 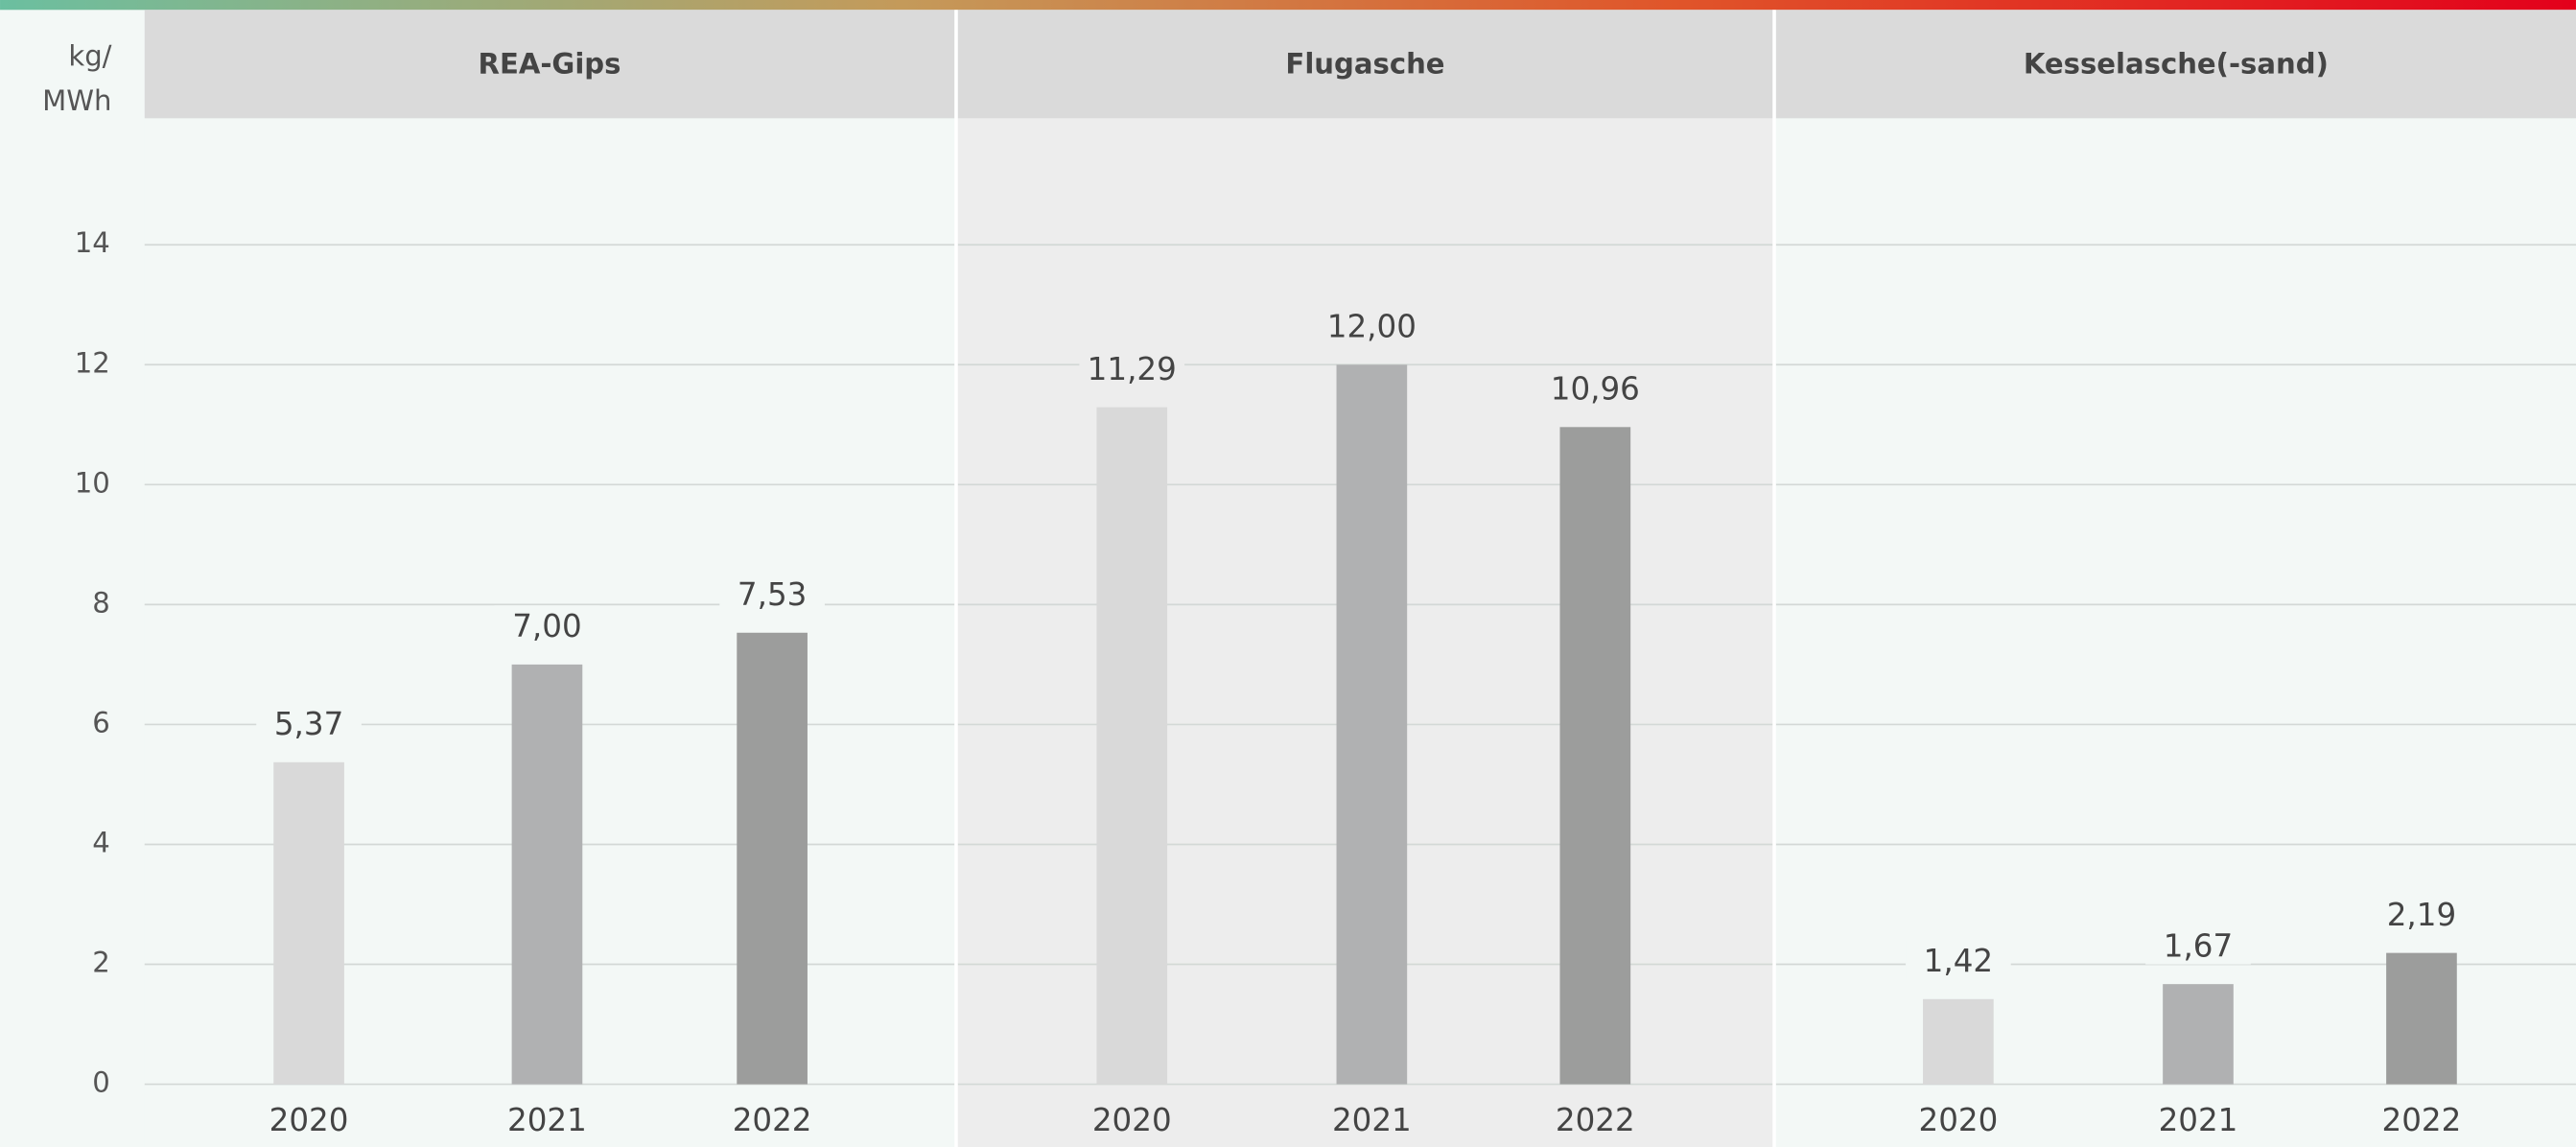 I want to click on panel-title: Flugasche, so click(x=1364, y=64).